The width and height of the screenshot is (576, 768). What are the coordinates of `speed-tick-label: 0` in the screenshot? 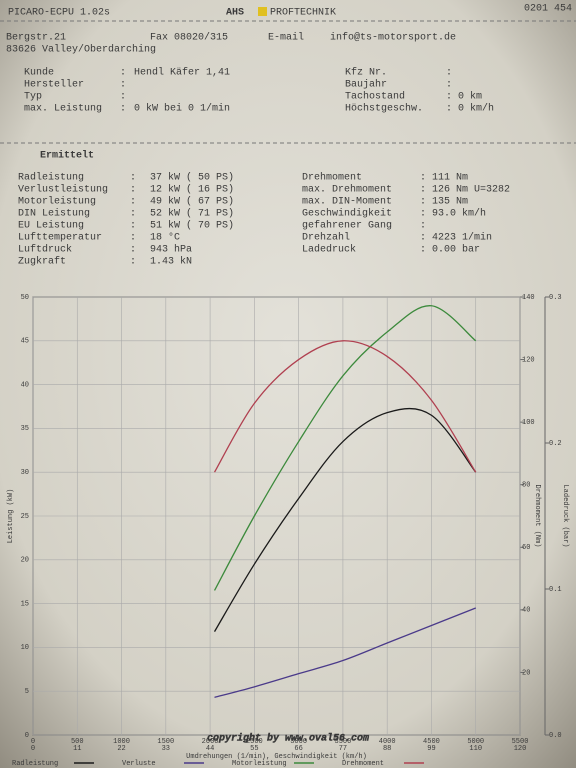 It's located at (33, 749).